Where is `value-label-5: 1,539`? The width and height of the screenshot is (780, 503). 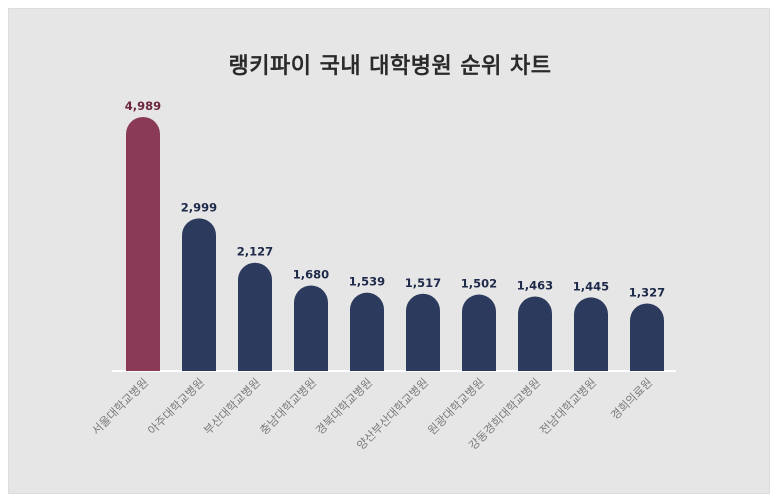 value-label-5: 1,539 is located at coordinates (367, 282).